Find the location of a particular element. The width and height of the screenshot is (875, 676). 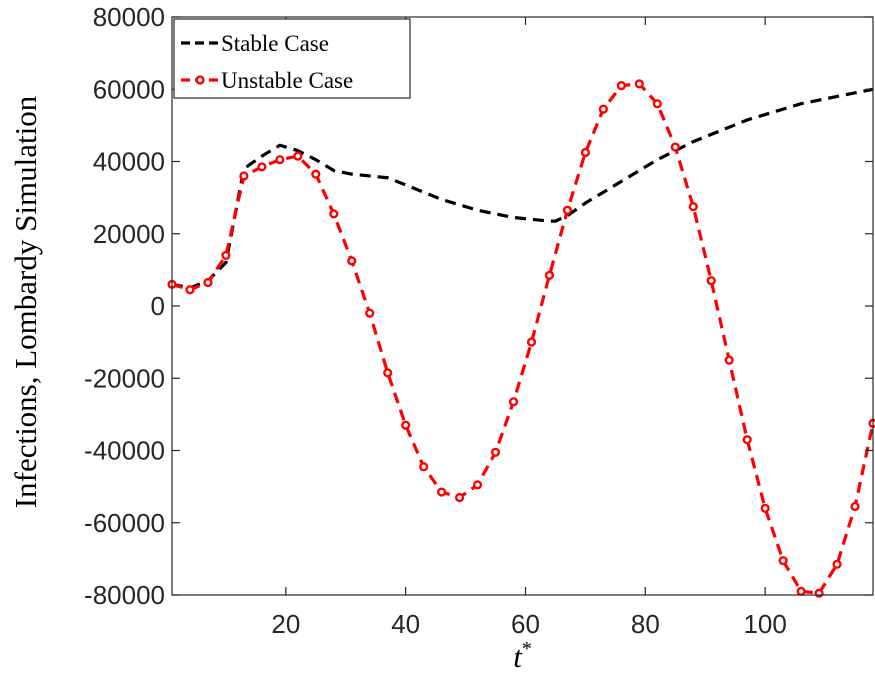

legend-box is located at coordinates (292, 58).